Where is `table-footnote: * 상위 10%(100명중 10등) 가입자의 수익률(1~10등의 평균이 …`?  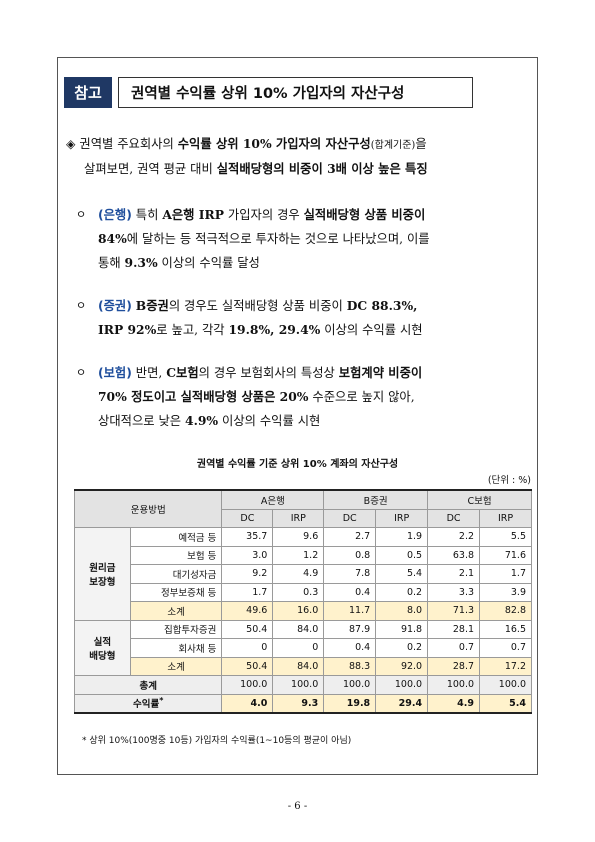 table-footnote: * 상위 10%(100명중 10등) 가입자의 수익률(1~10등의 평균이 … is located at coordinates (217, 741).